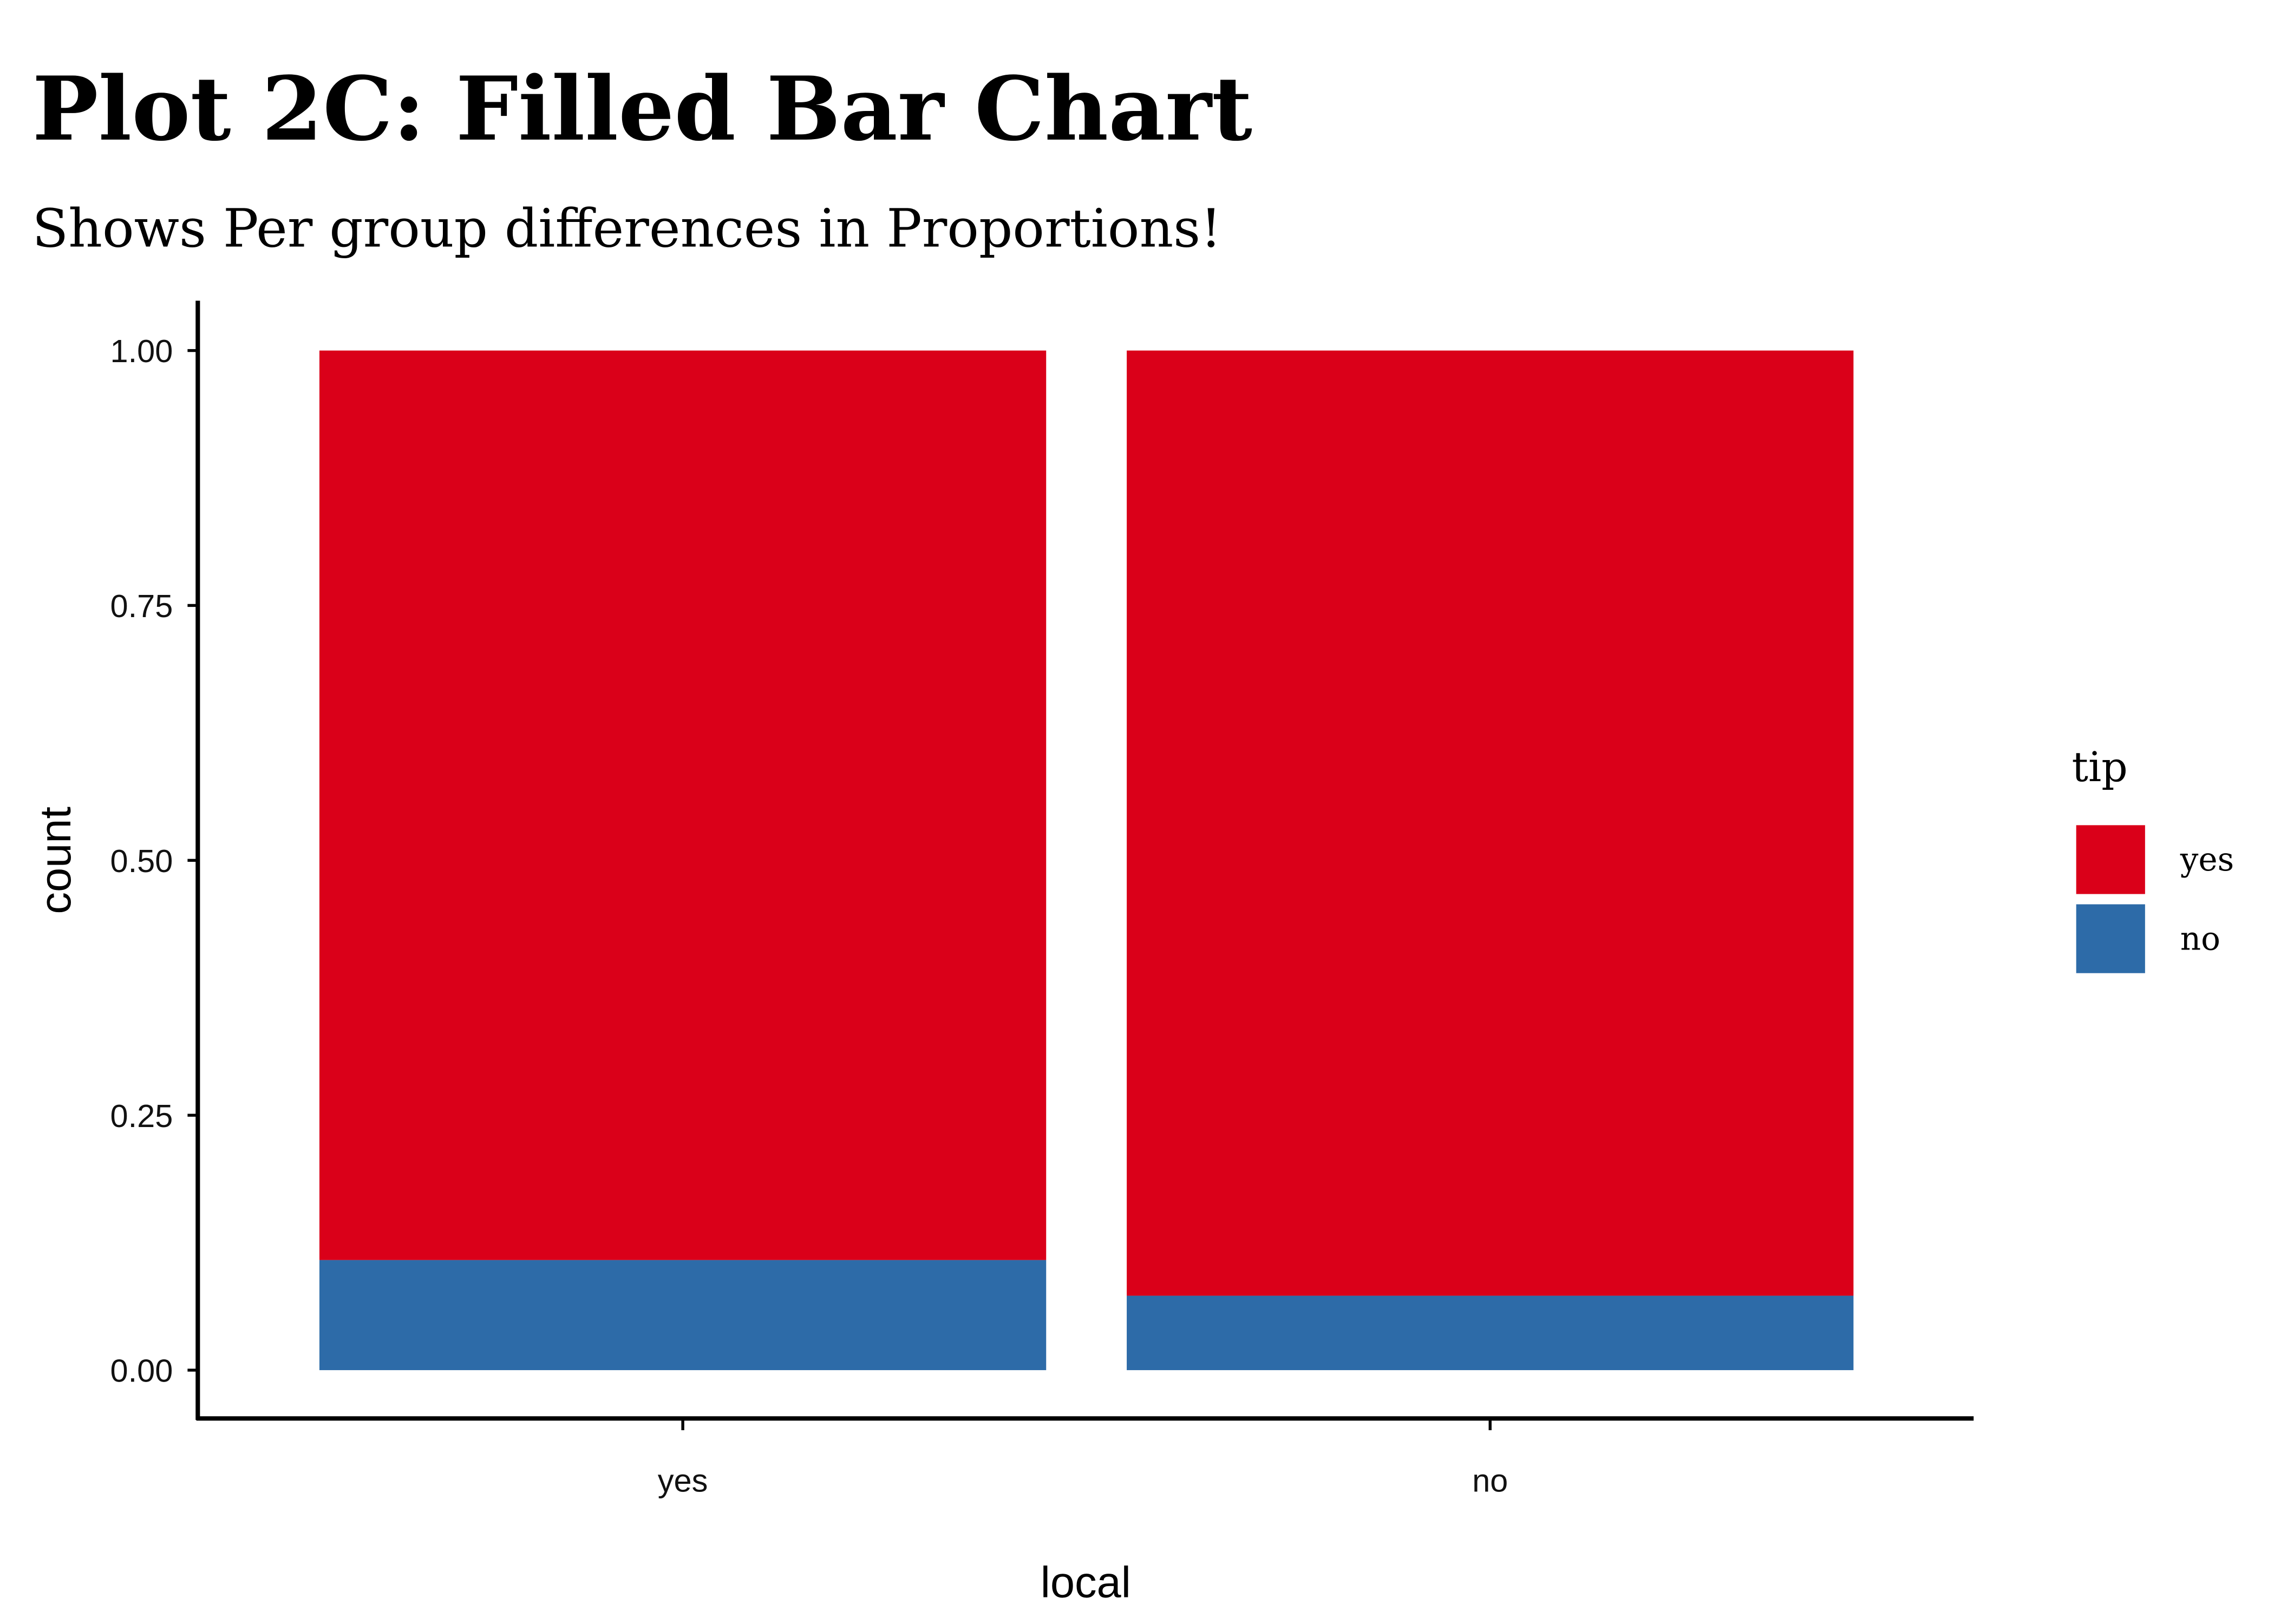 The height and width of the screenshot is (1624, 2274). I want to click on legend: yes no, so click(2154, 899).